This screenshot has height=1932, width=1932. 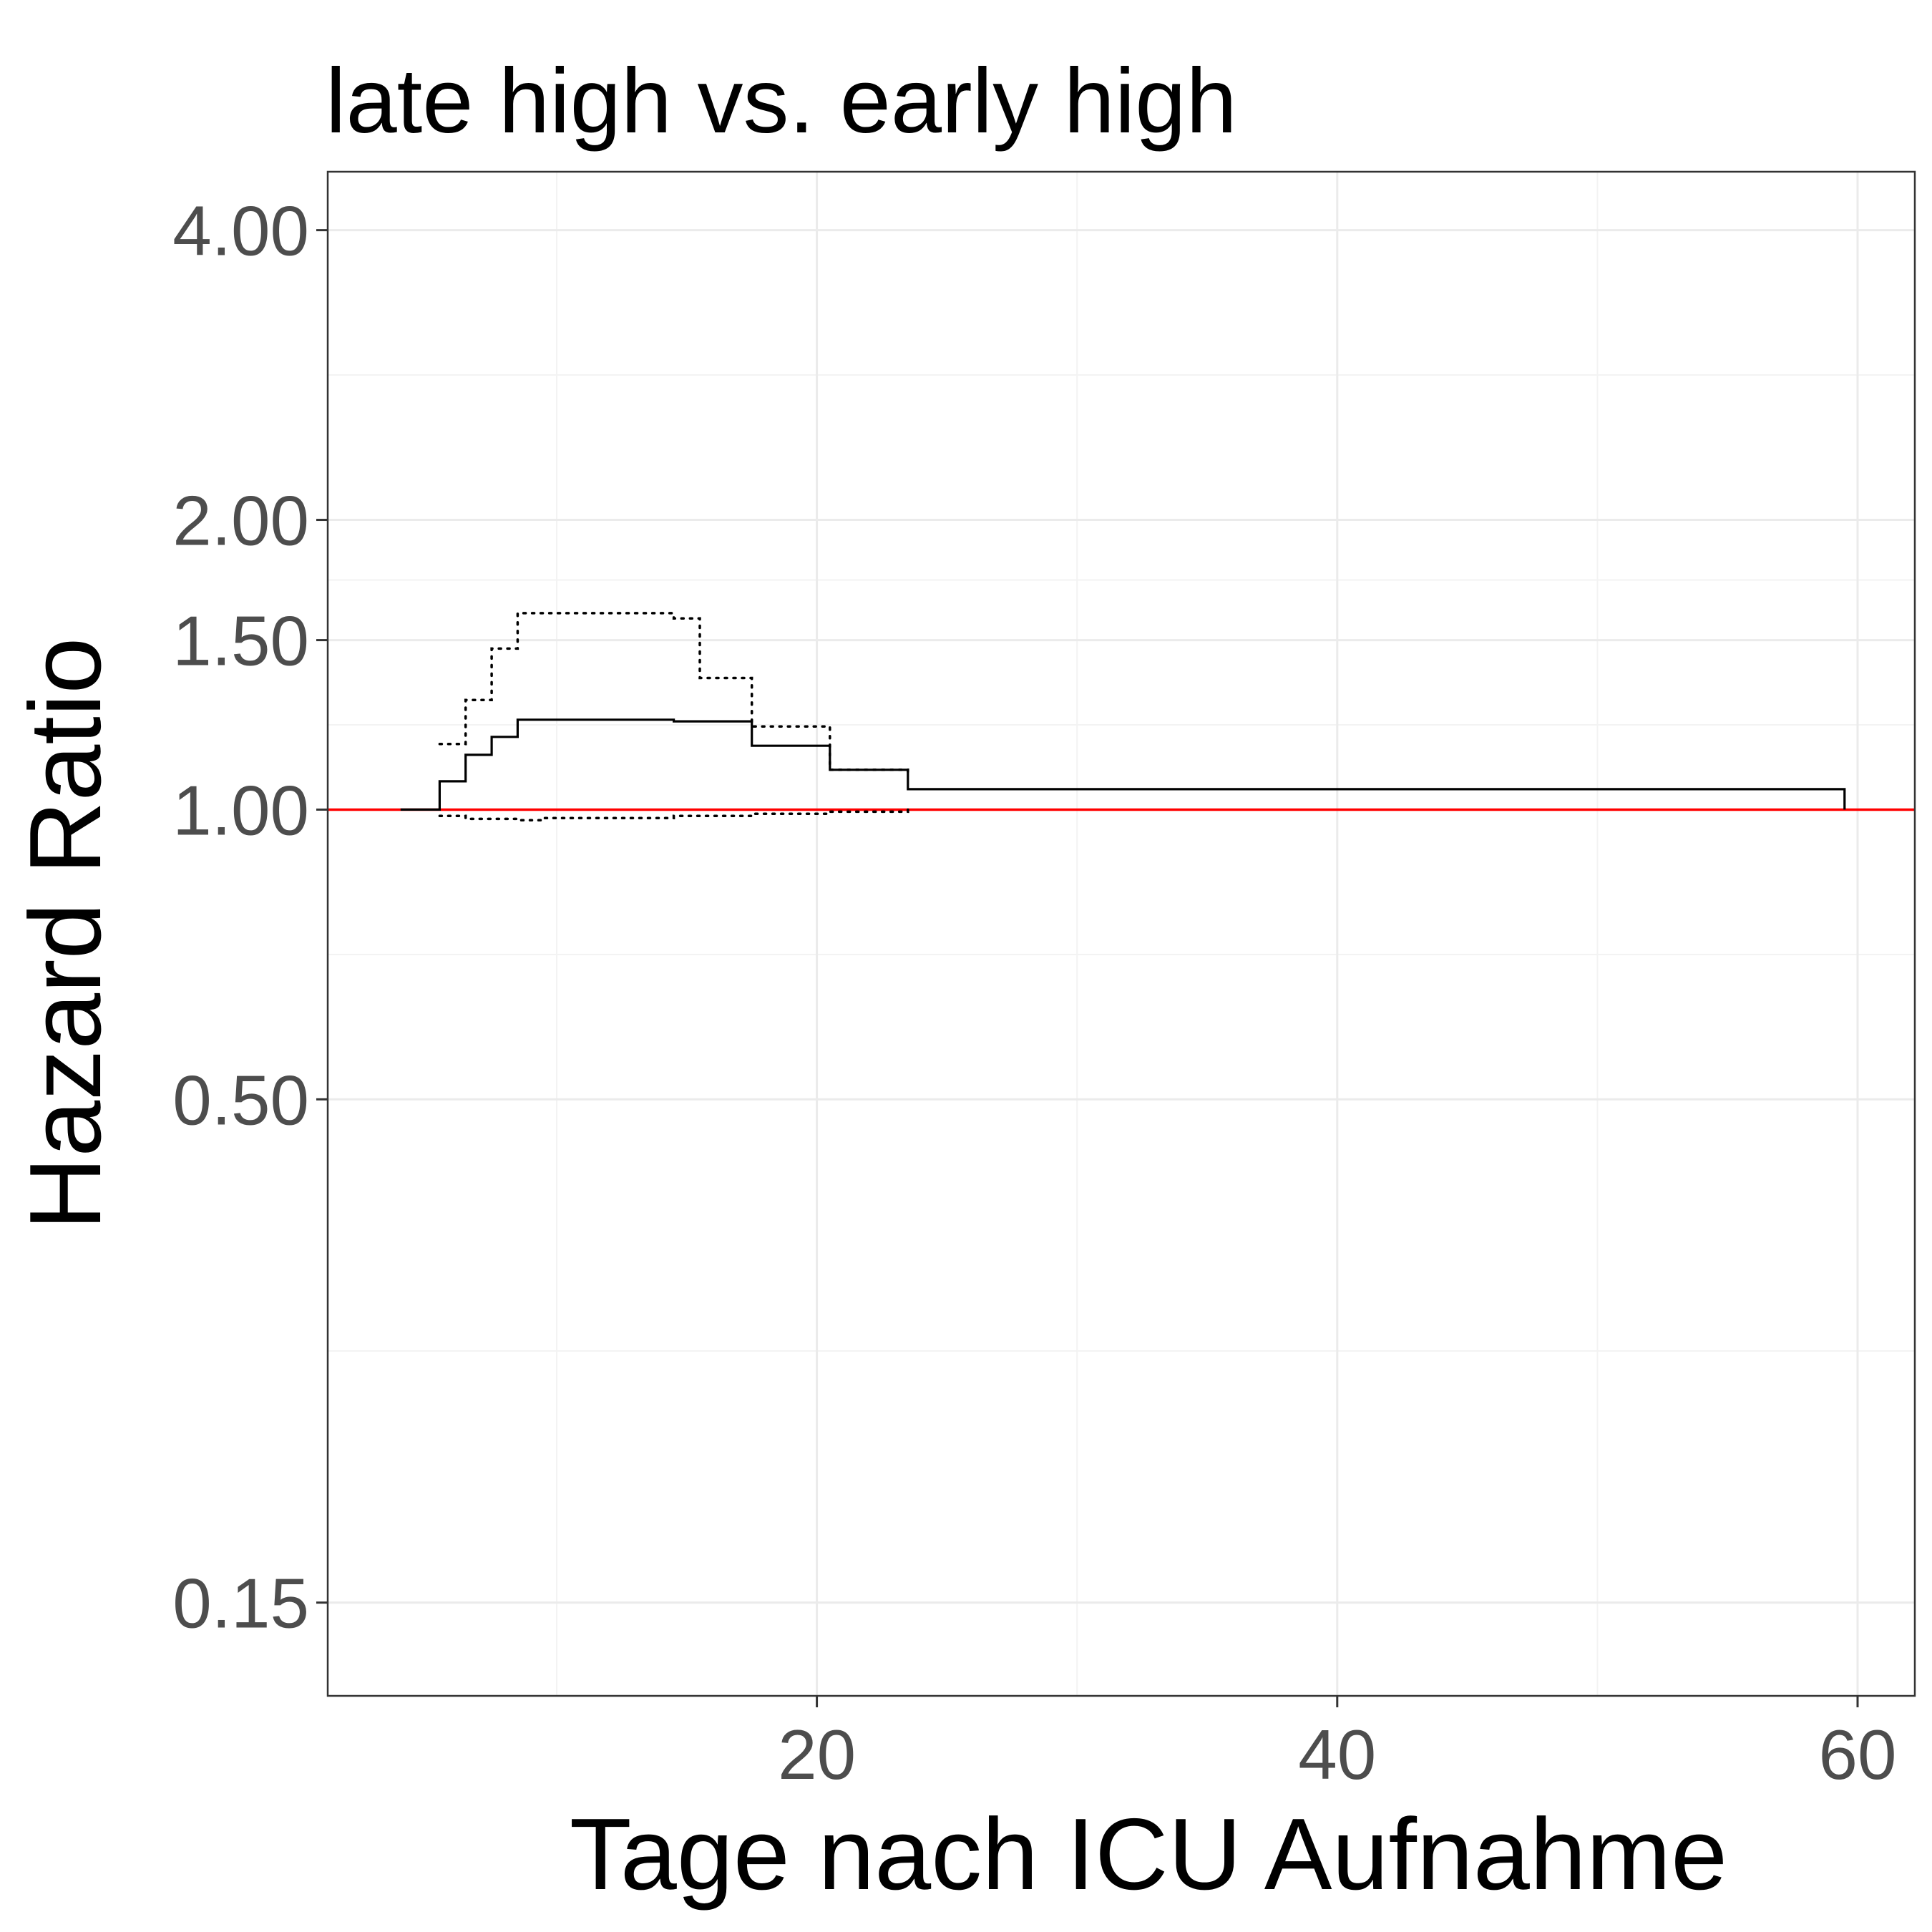 What do you see at coordinates (65, 934) in the screenshot?
I see `y-axis-title: Hazard Ratio` at bounding box center [65, 934].